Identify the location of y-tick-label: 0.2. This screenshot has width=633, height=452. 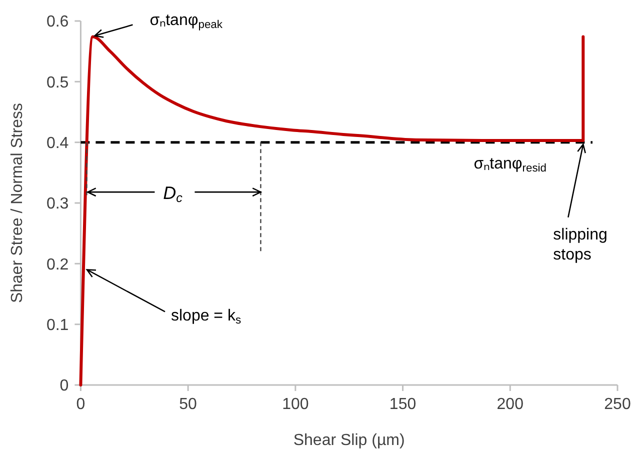
(57, 265).